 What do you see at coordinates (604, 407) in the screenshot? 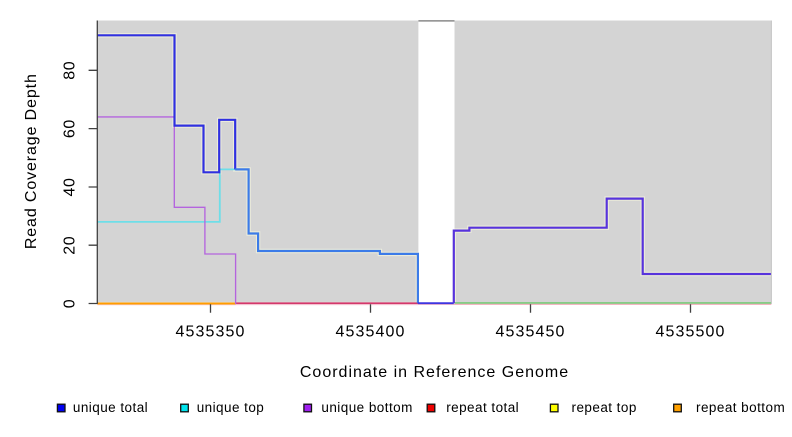
I see `svg-text: repeat top` at bounding box center [604, 407].